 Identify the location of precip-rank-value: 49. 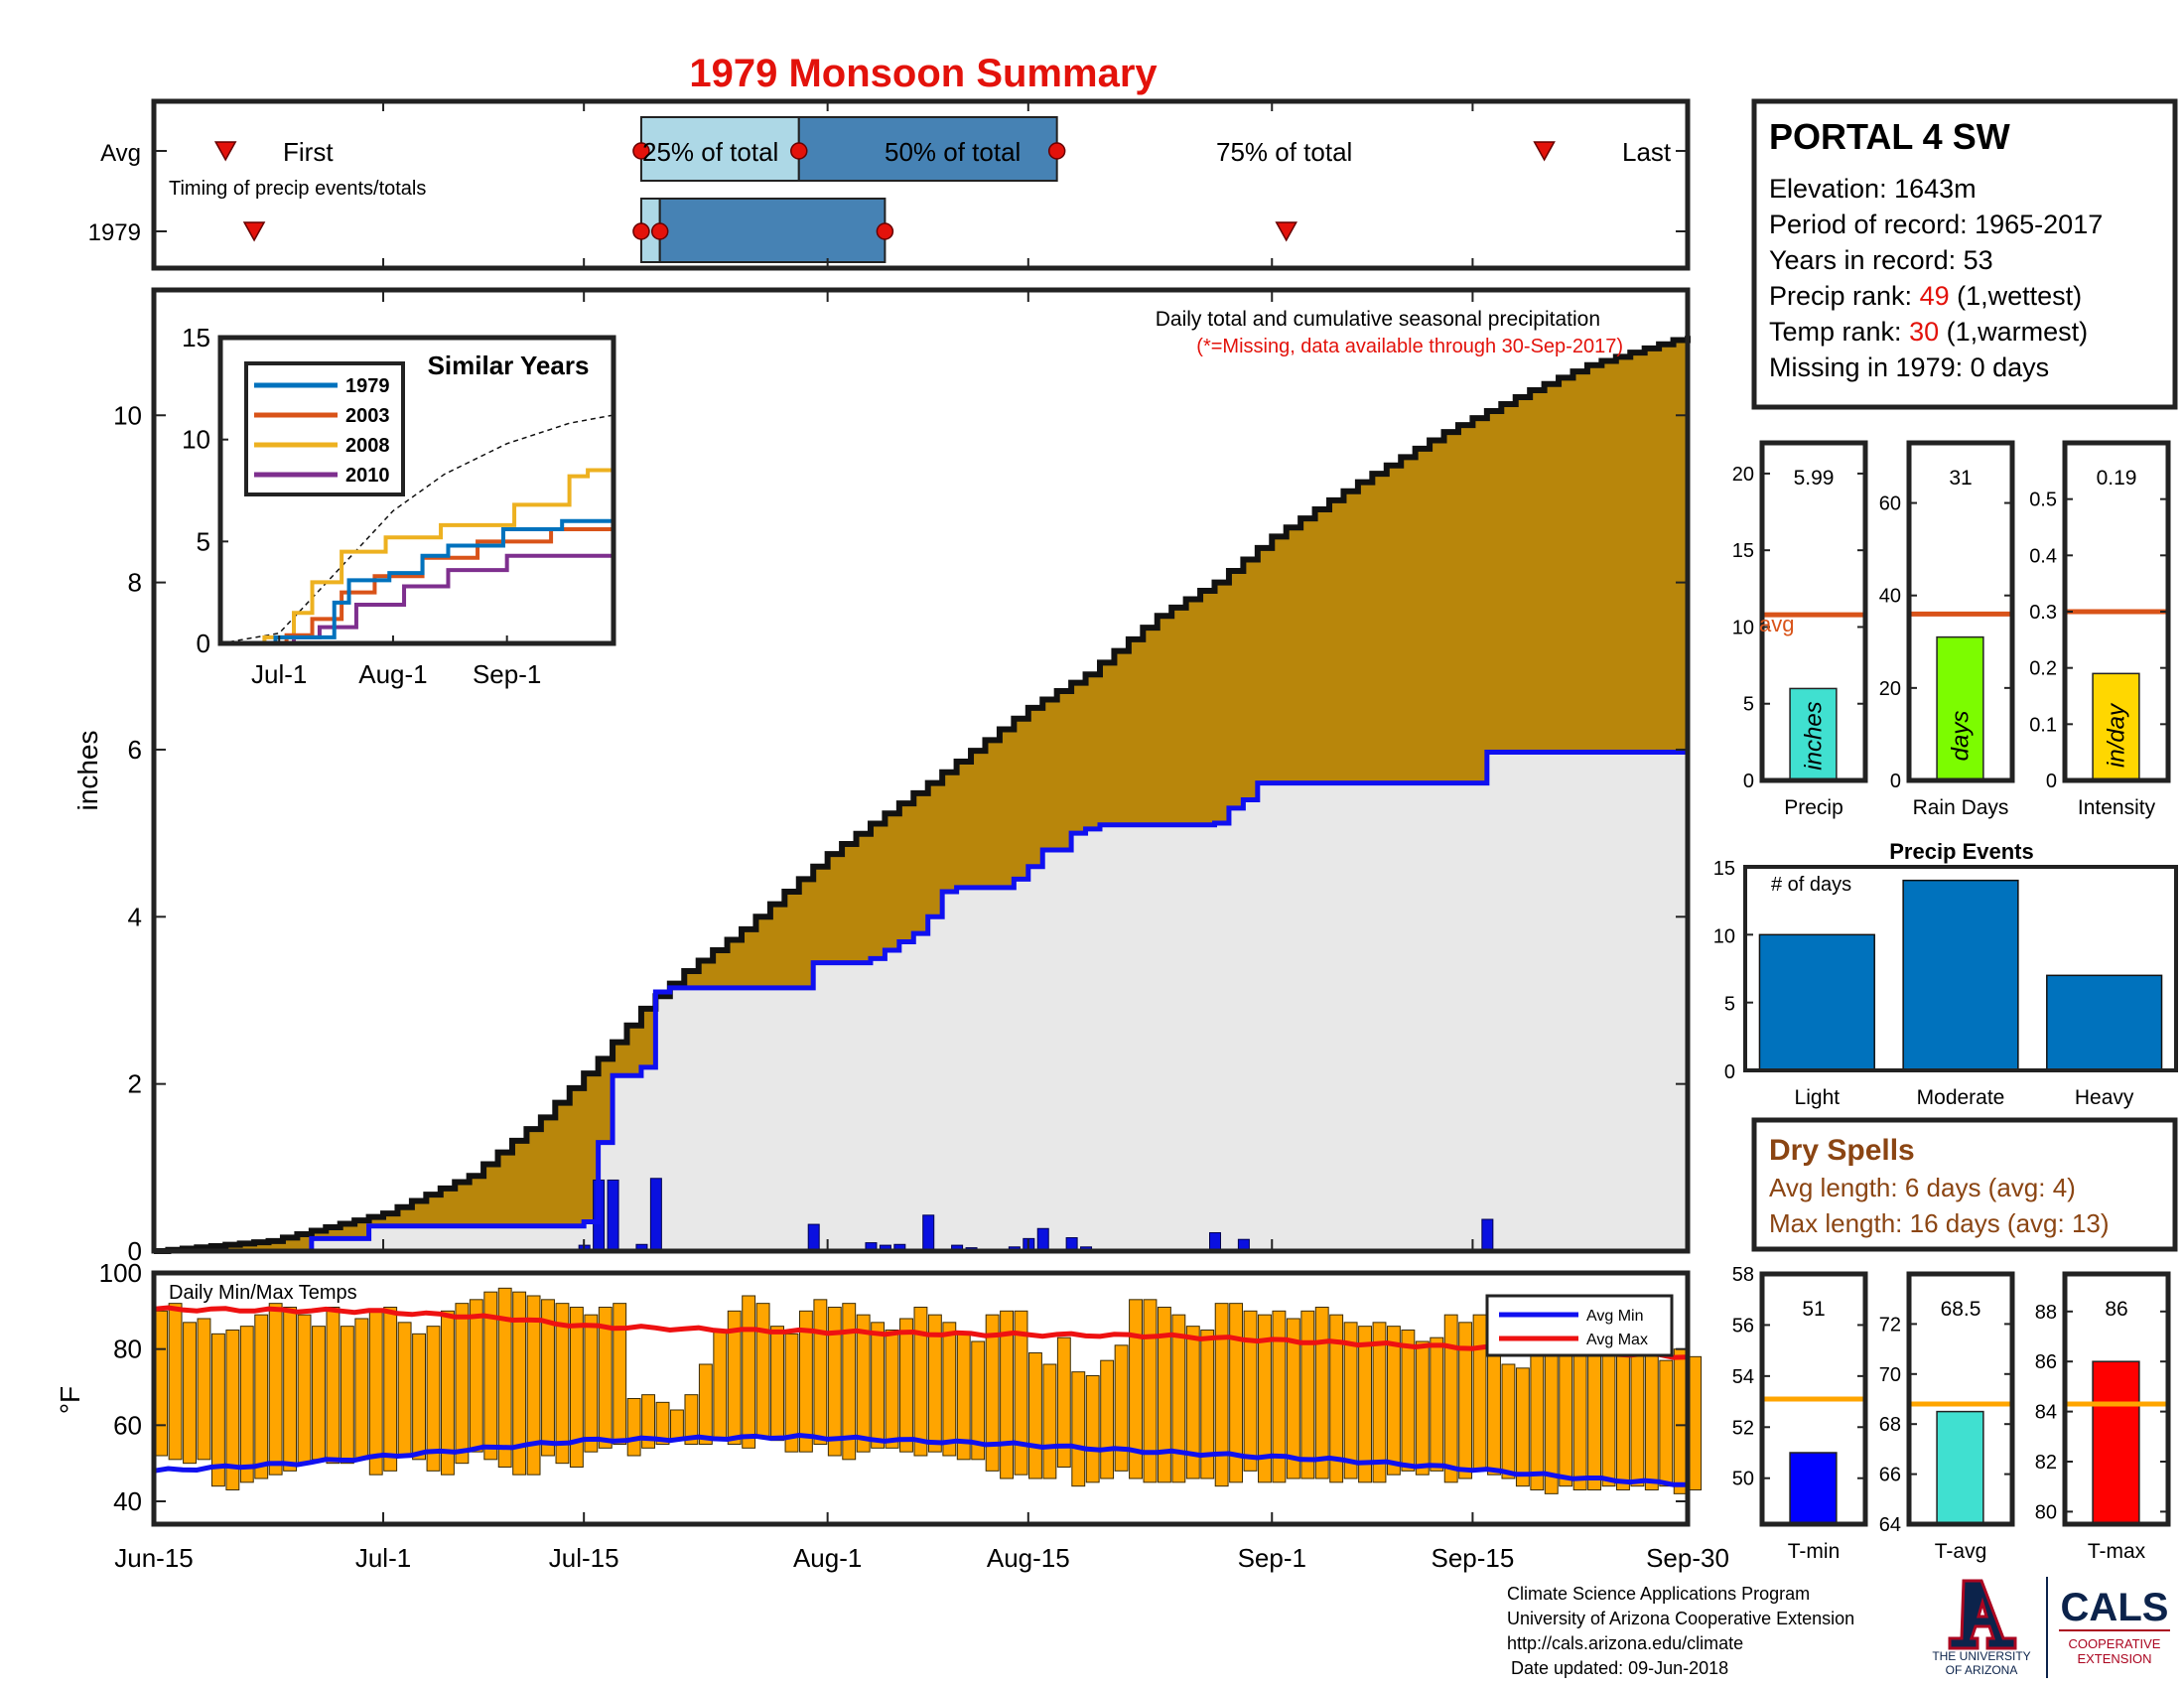
(1935, 296).